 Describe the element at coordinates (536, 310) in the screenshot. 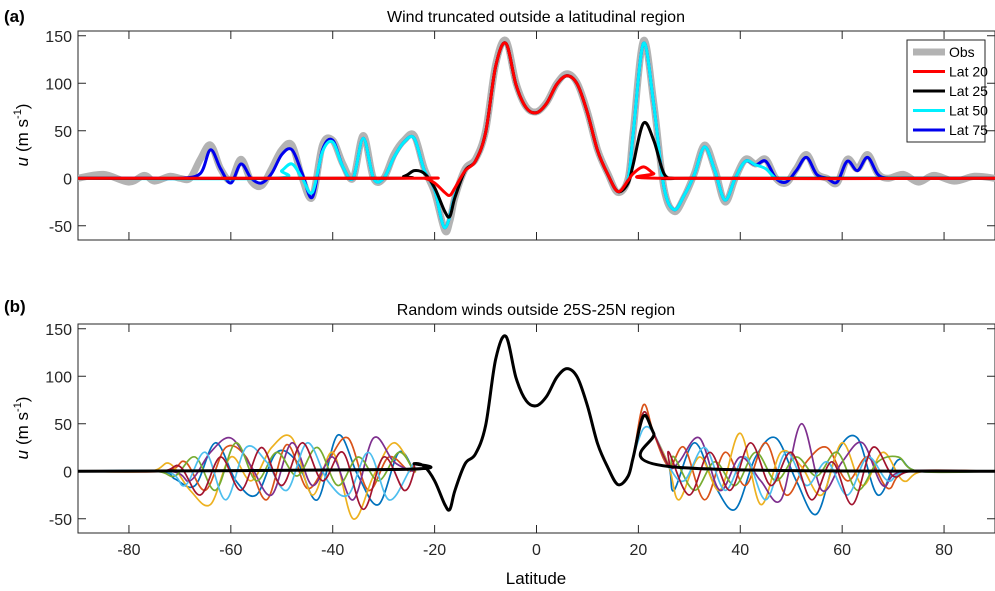

I see `panel-b-title: Random winds outside 25S-25N region` at that location.